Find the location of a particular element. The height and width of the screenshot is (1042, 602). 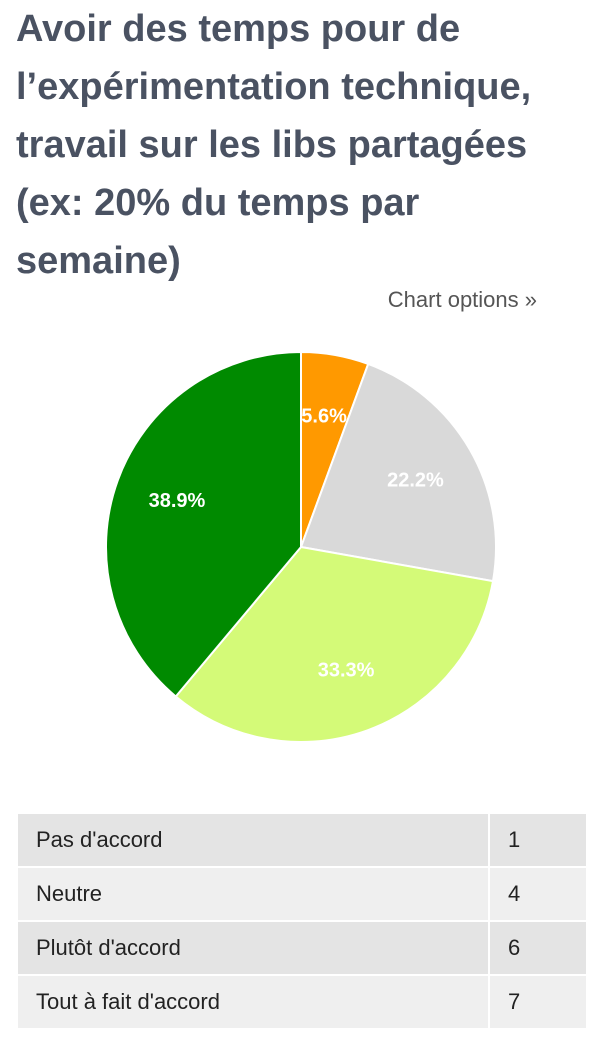

count-cell: 4 is located at coordinates (538, 894).